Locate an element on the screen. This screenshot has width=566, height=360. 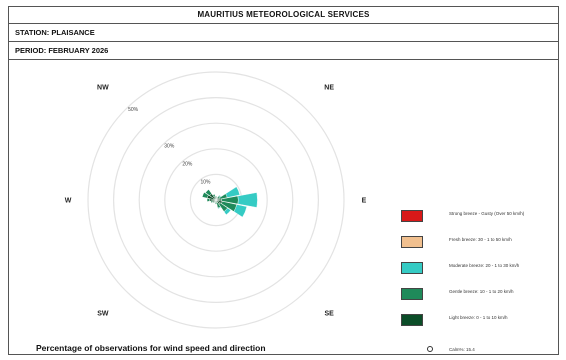
legend-item-calm: Calm%: 15.4 is located at coordinates (481, 353).